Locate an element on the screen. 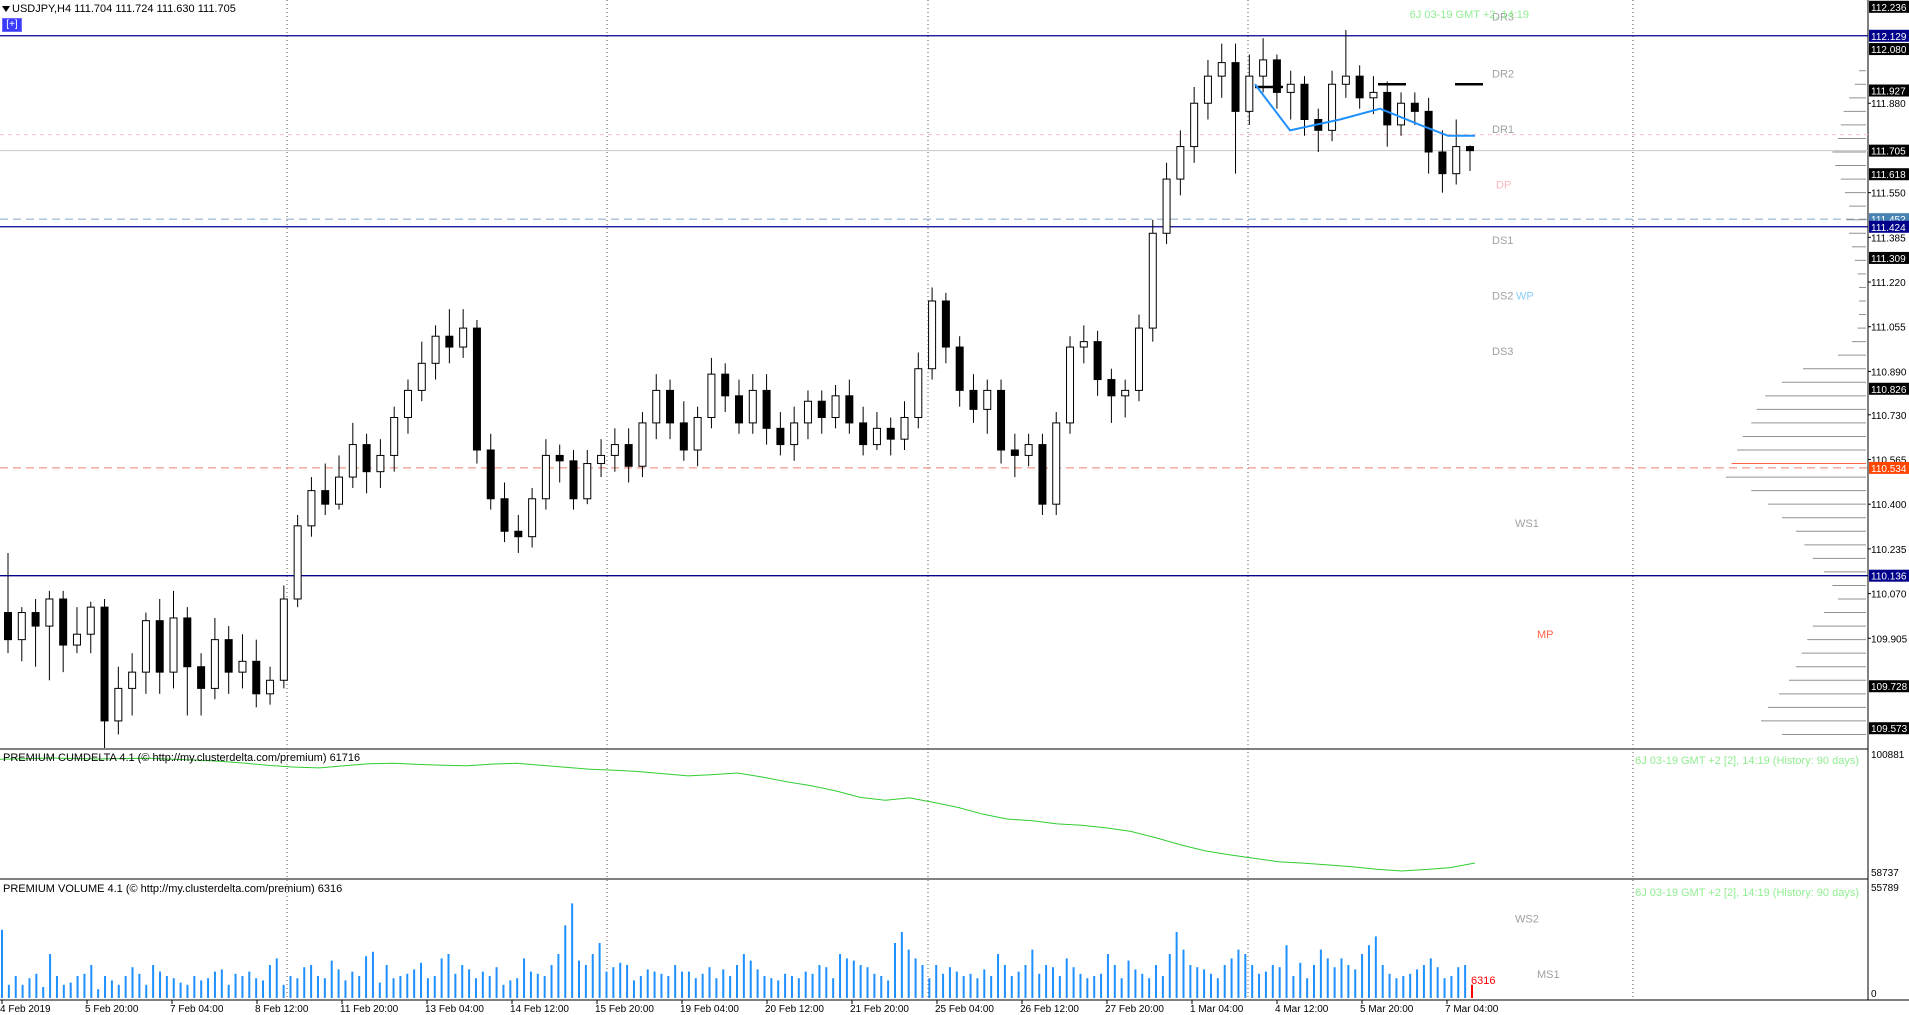  price-label: 110.400 is located at coordinates (1889, 505).